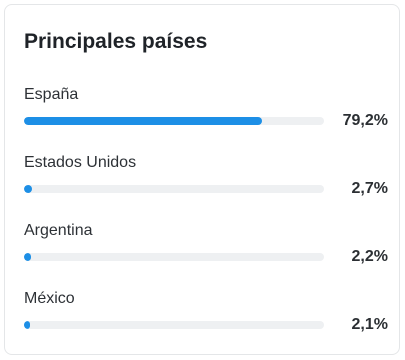 The height and width of the screenshot is (360, 405). Describe the element at coordinates (365, 120) in the screenshot. I see `country-percentage: 79,2%` at that location.